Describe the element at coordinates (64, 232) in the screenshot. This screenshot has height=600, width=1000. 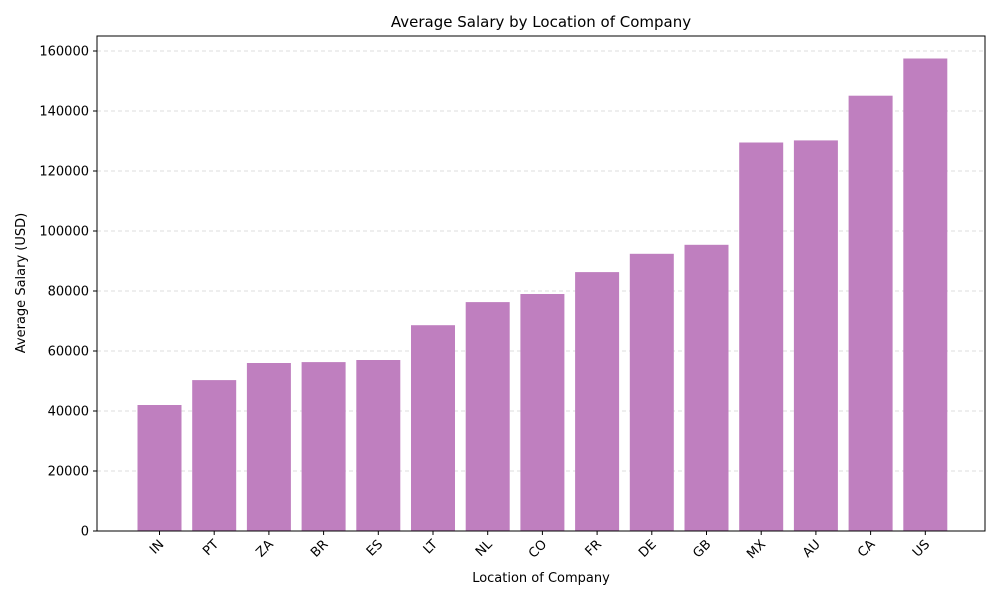
I see `y-tick-label: 100000` at that location.